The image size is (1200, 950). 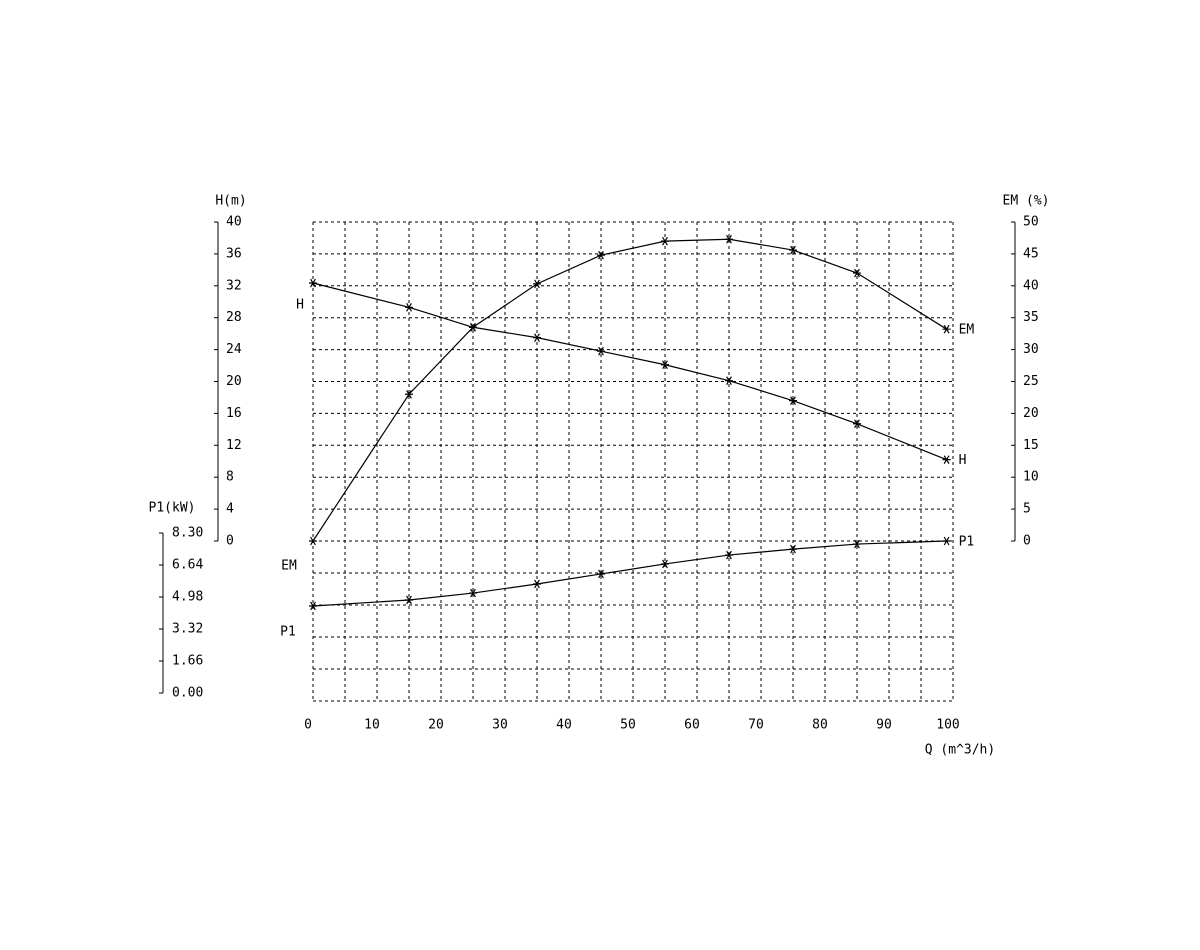 I want to click on y2-tick-label: 45, so click(x=1031, y=253).